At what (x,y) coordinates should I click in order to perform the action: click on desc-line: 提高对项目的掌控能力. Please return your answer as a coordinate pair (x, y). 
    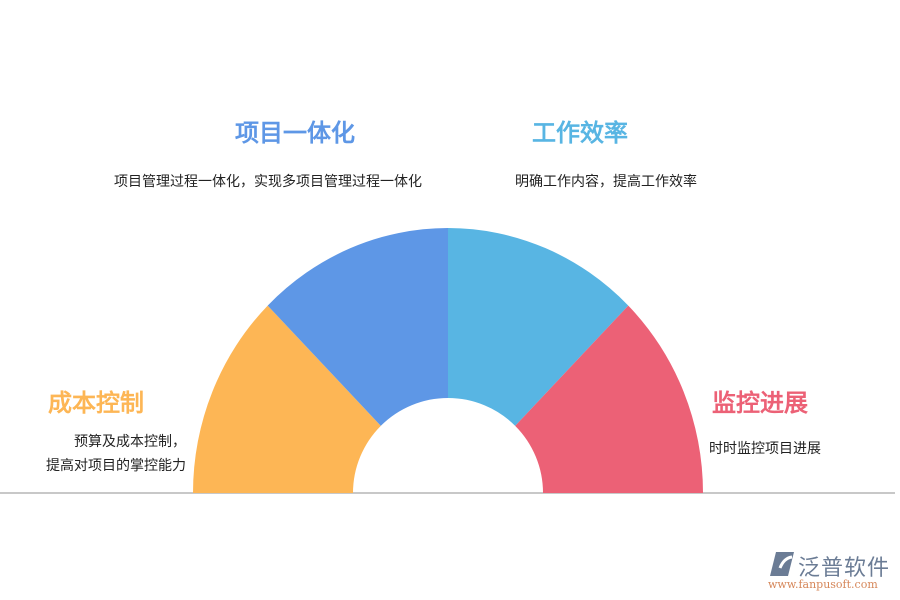
    Looking at the image, I should click on (116, 466).